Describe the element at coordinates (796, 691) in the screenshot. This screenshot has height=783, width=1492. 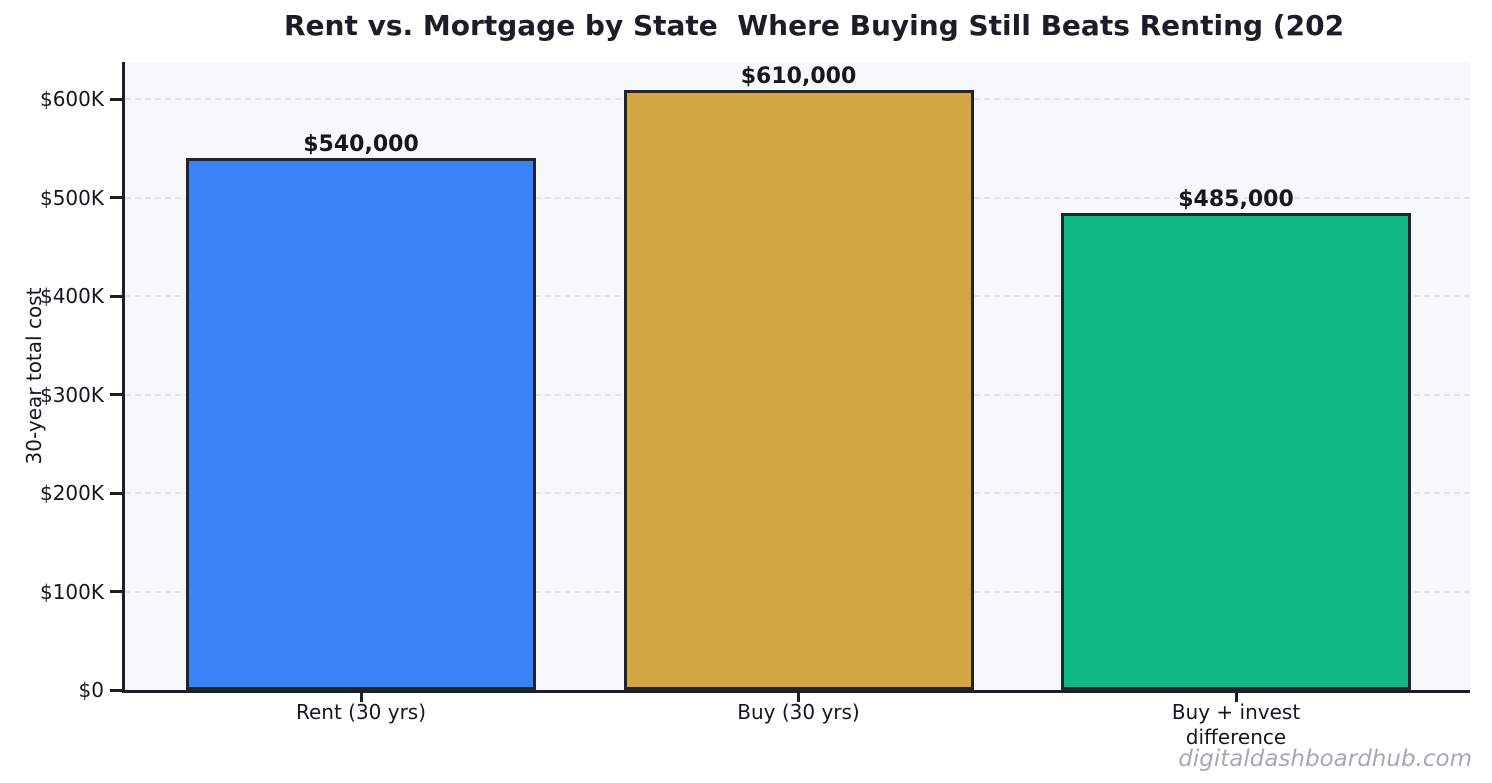
I see `x-axis-spine` at that location.